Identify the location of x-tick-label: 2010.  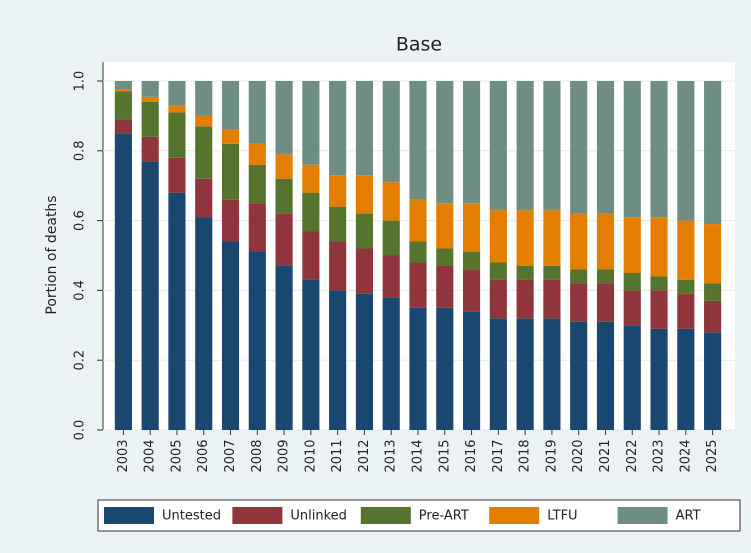
(310, 455).